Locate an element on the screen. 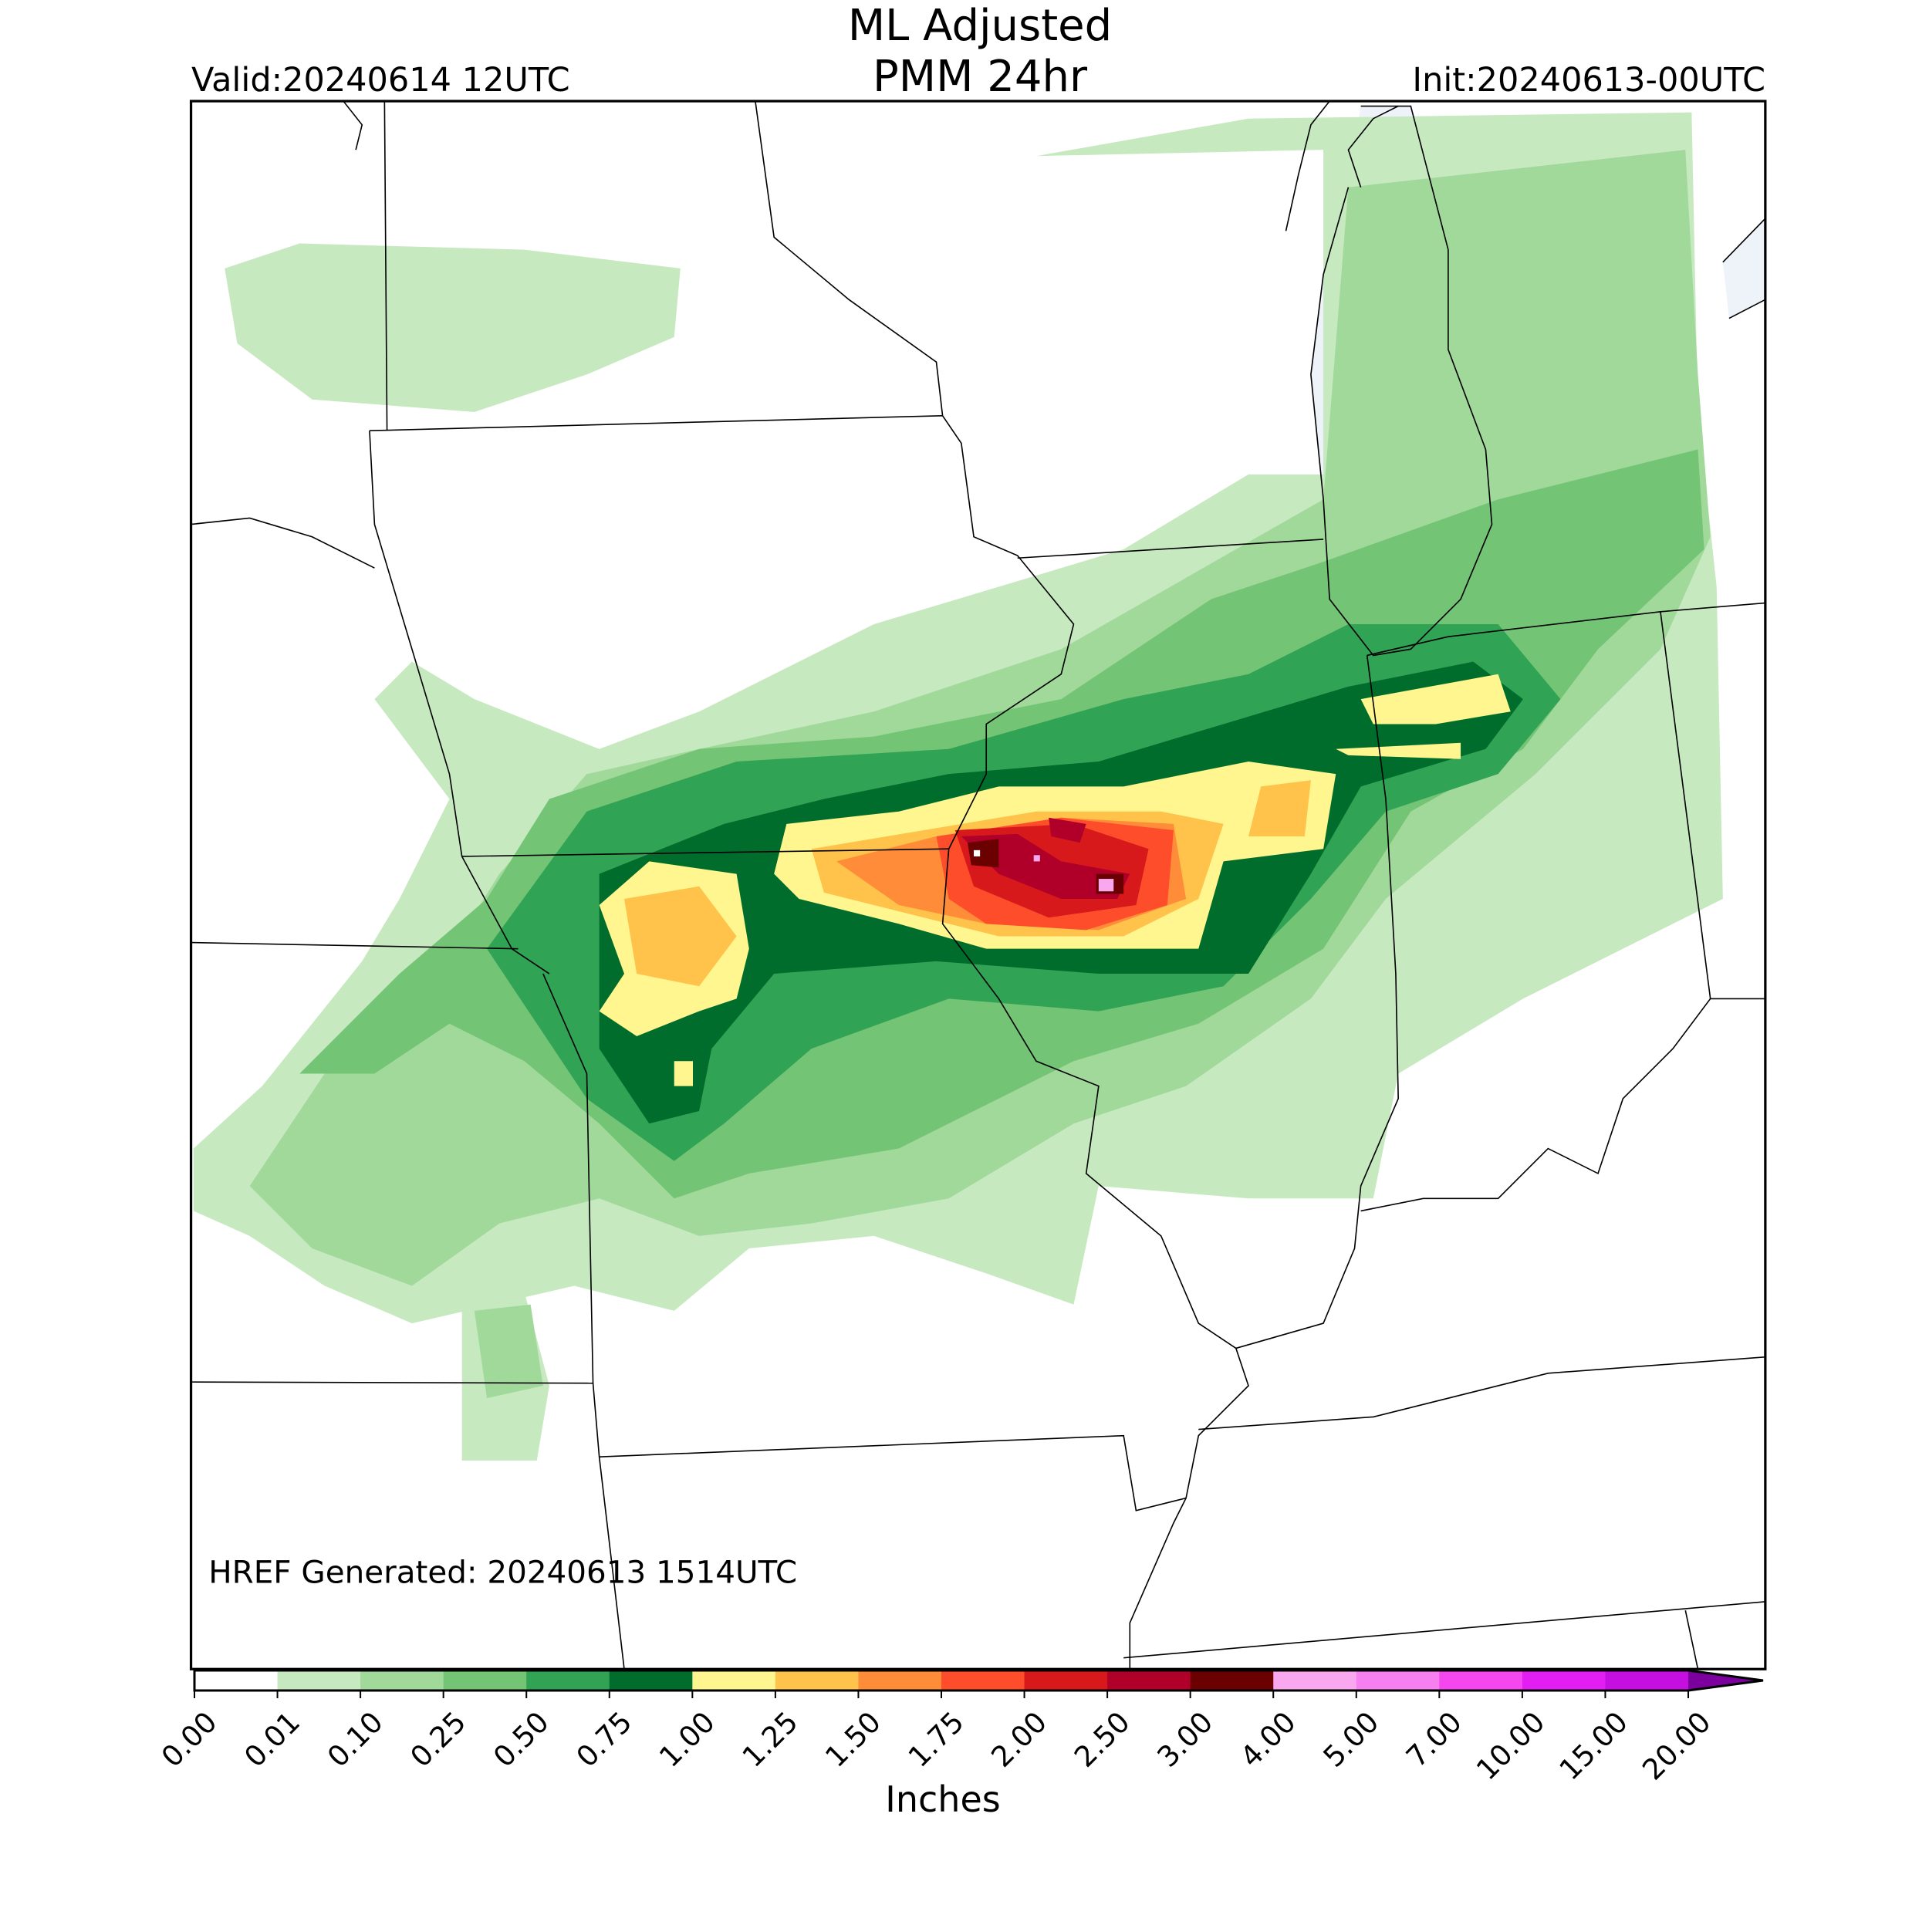  colorbar-tick-label: 15.00 is located at coordinates (1593, 1745).